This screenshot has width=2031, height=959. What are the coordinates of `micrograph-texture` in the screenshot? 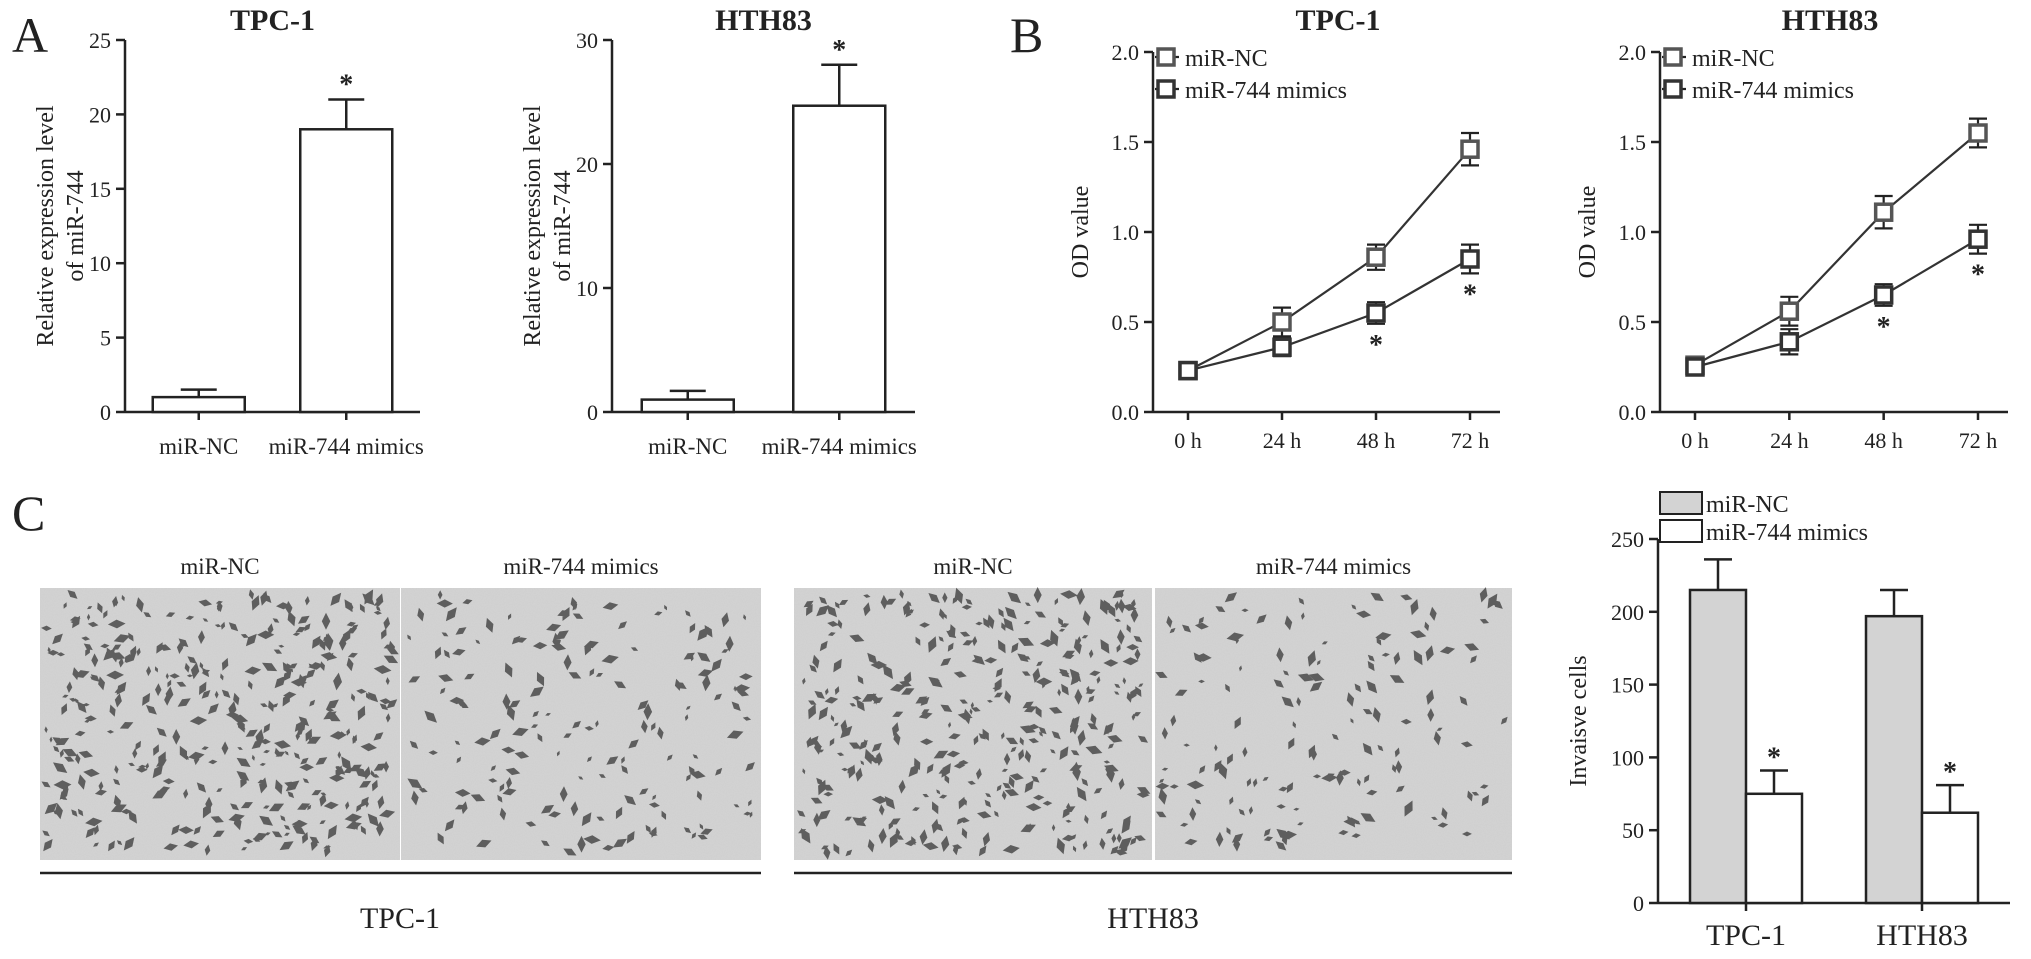 It's located at (220, 724).